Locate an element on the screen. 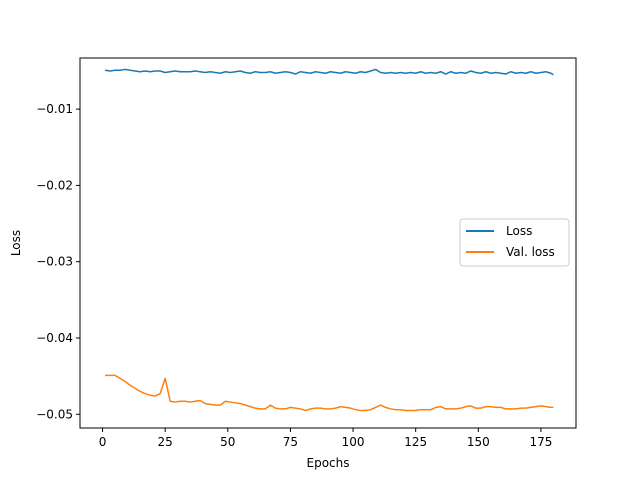  series-line-val-loss is located at coordinates (329, 393).